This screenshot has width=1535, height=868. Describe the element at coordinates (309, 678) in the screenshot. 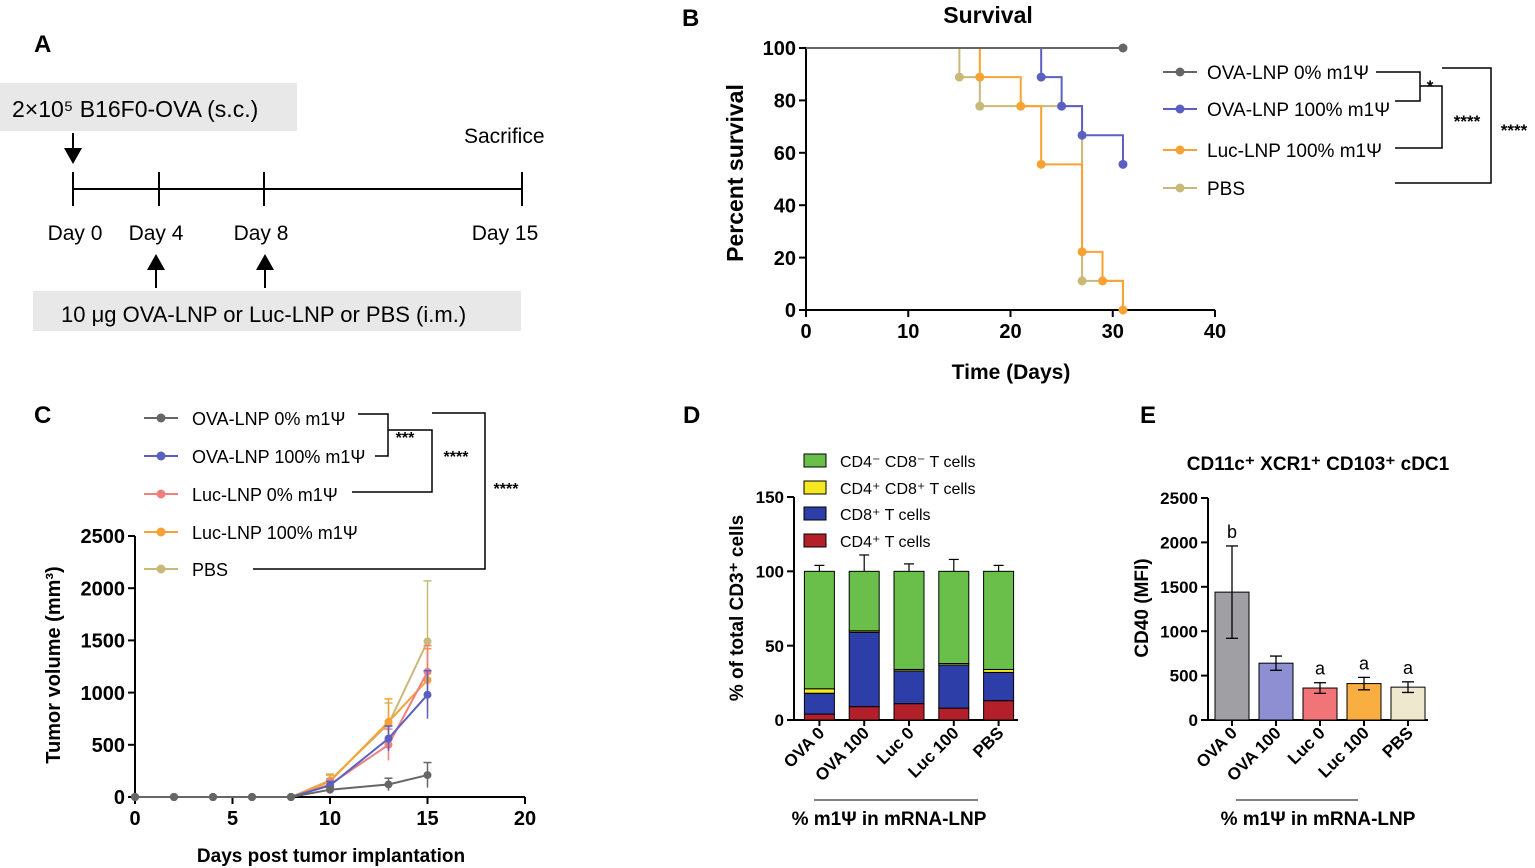

I see `tumor-plot: 0 500 1000 1500 2000 2500 0 5 10 15 20` at that location.